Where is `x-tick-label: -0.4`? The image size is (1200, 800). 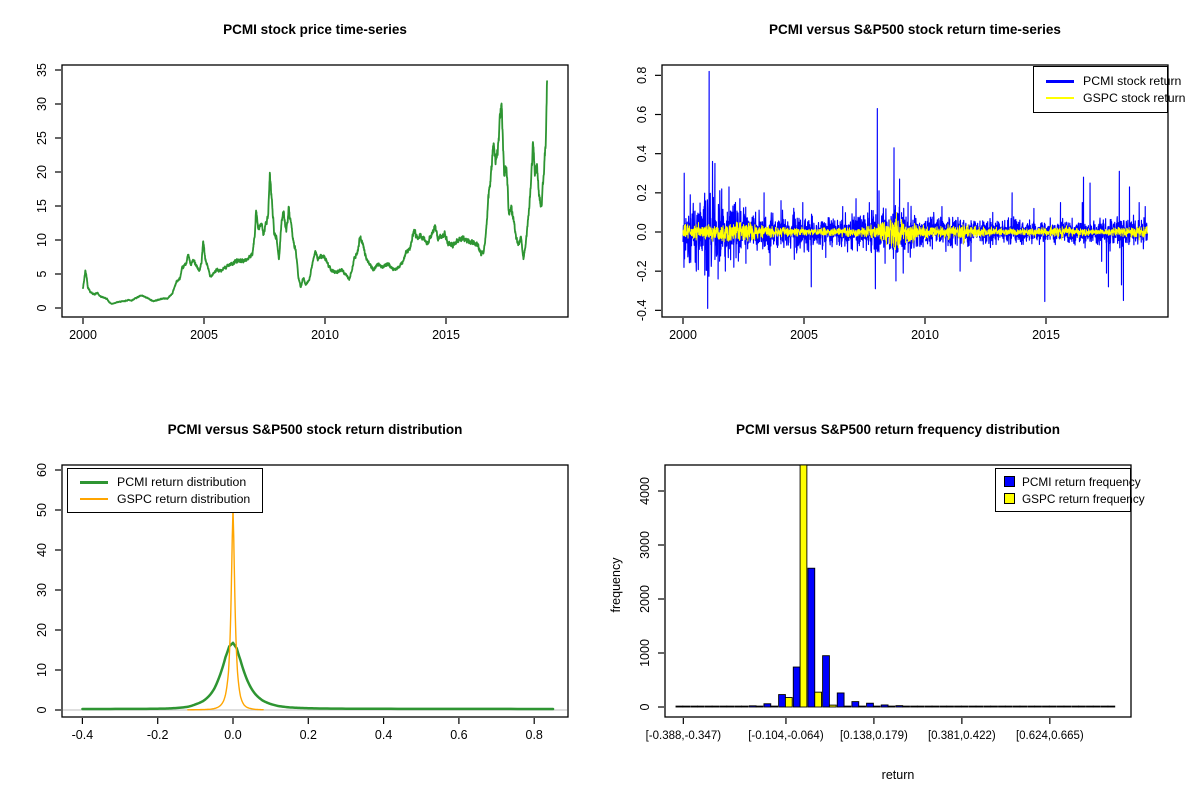 x-tick-label: -0.4 is located at coordinates (83, 735).